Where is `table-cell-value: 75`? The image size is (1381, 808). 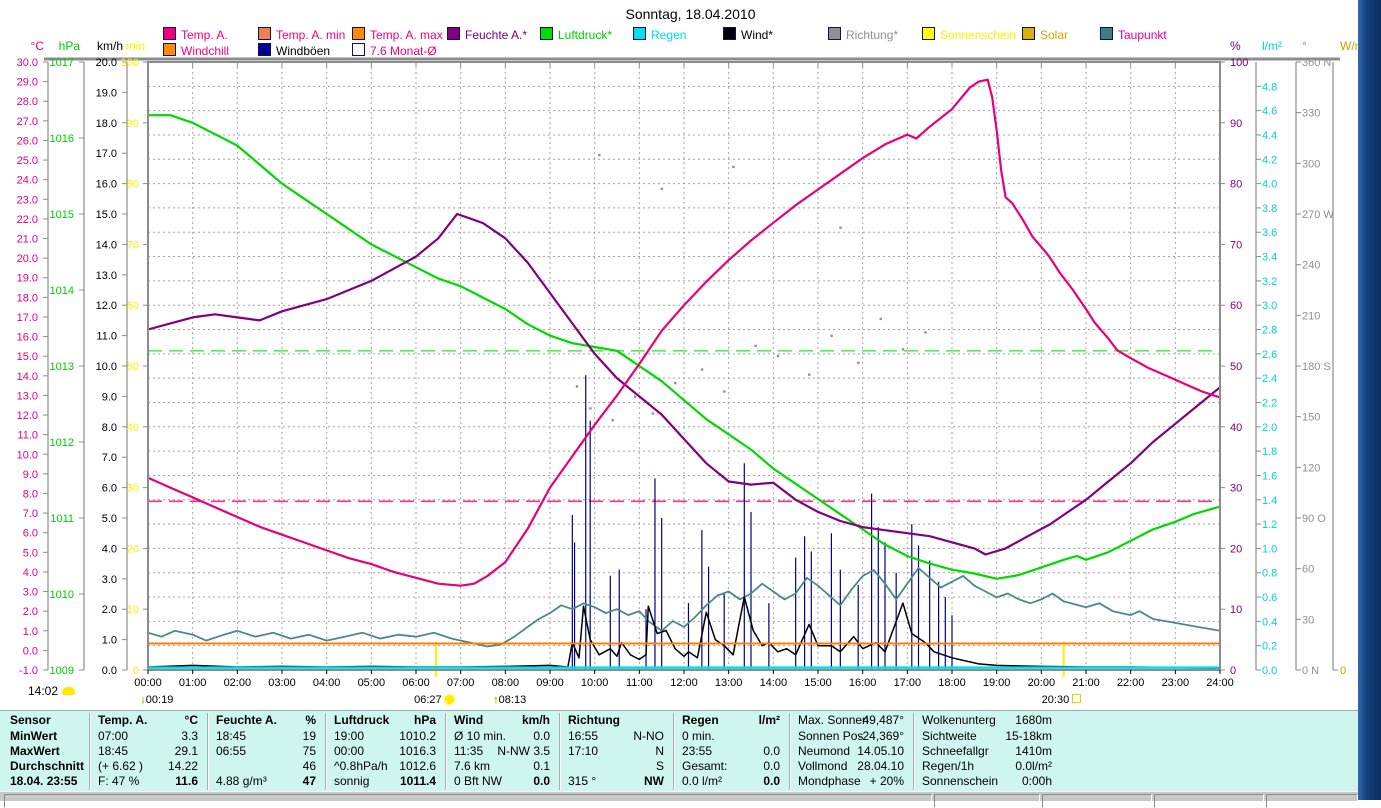 table-cell-value: 75 is located at coordinates (309, 751).